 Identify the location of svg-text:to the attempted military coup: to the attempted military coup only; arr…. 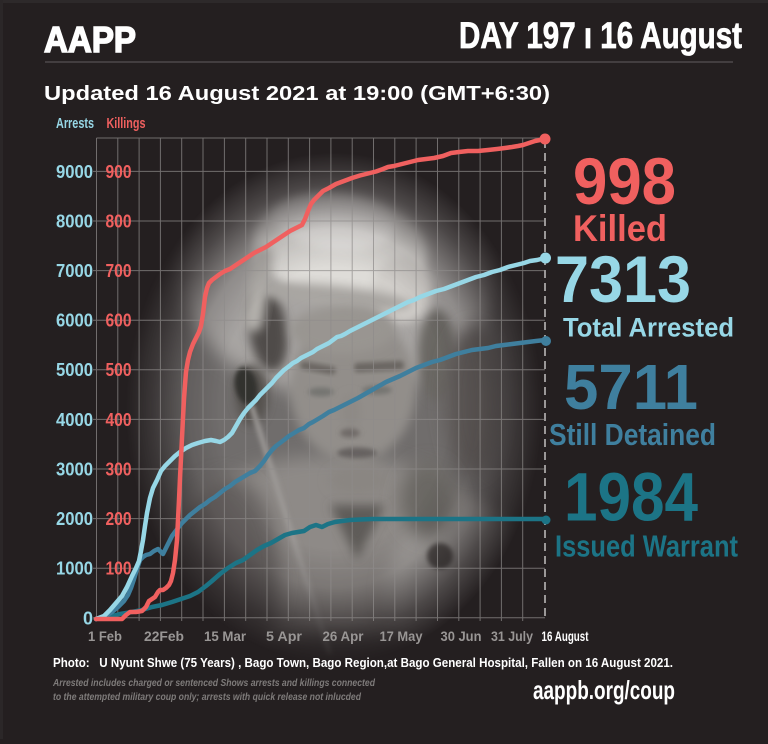
(207, 697).